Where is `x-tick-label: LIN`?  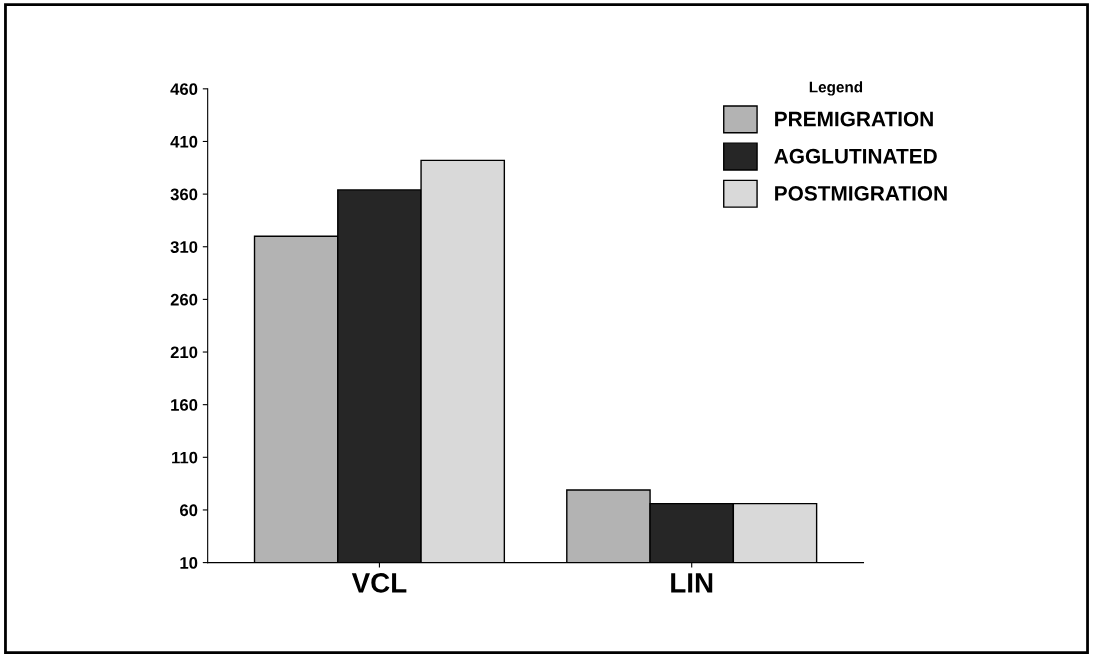
x-tick-label: LIN is located at coordinates (692, 583).